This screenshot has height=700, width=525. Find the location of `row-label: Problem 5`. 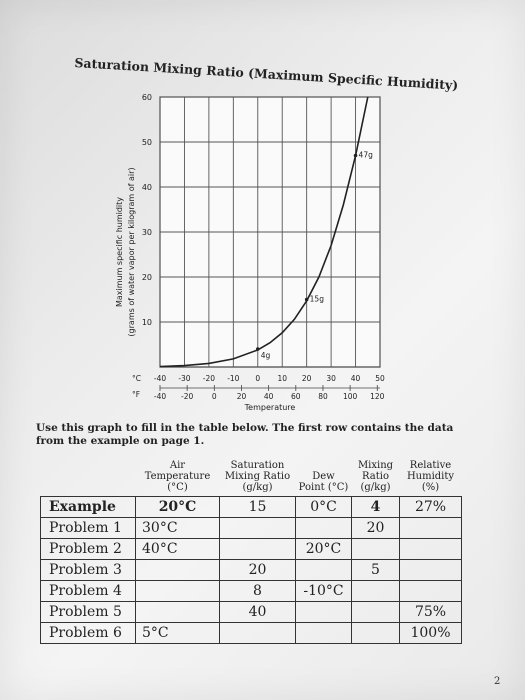

row-label: Problem 5 is located at coordinates (88, 612).